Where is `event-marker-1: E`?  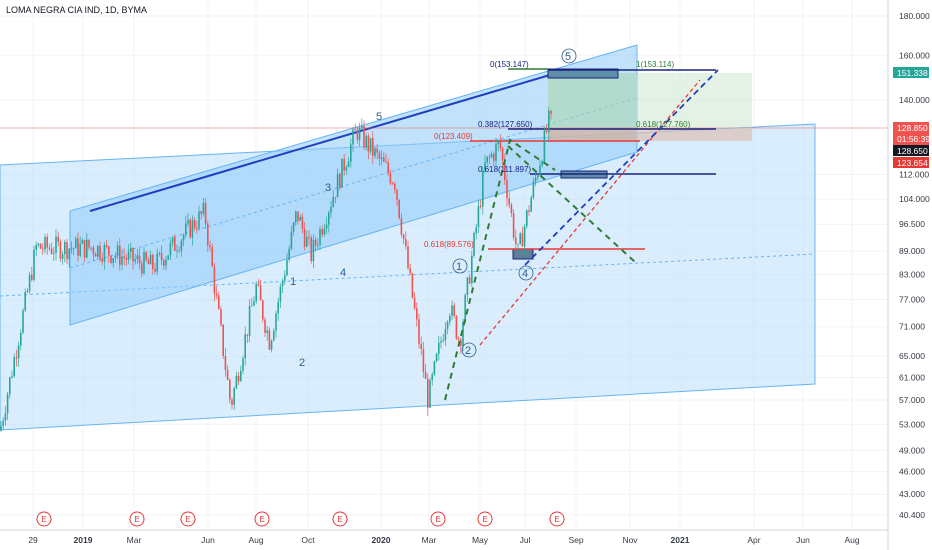
event-marker-1: E is located at coordinates (137, 519).